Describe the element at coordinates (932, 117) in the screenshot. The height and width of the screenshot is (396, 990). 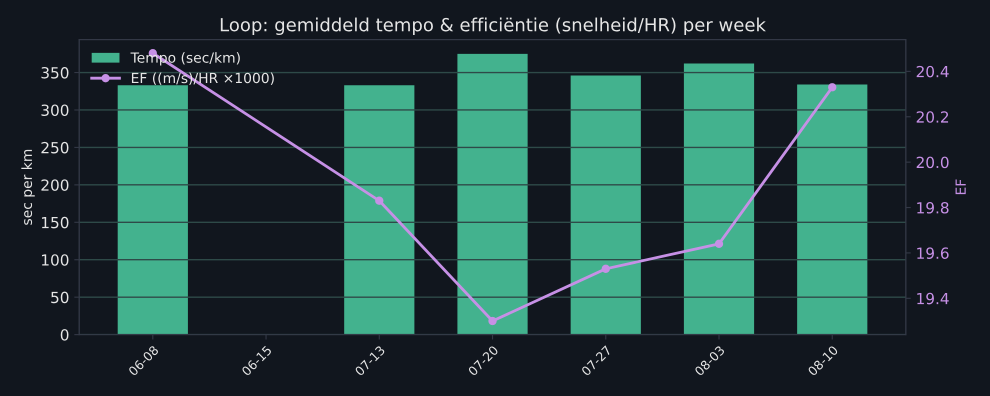
I see `y2-tick-label: 20.2` at that location.